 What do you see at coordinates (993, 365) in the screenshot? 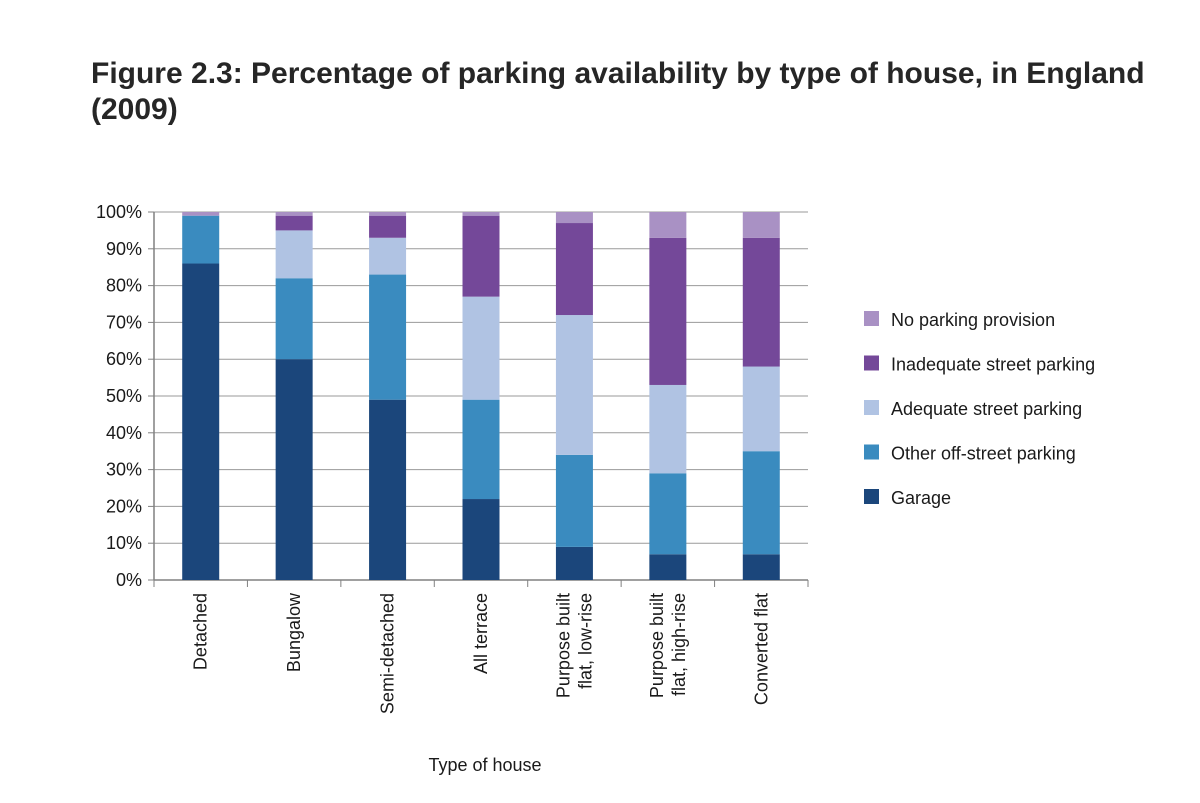
I see `legend-label: Inadequate street parking` at bounding box center [993, 365].